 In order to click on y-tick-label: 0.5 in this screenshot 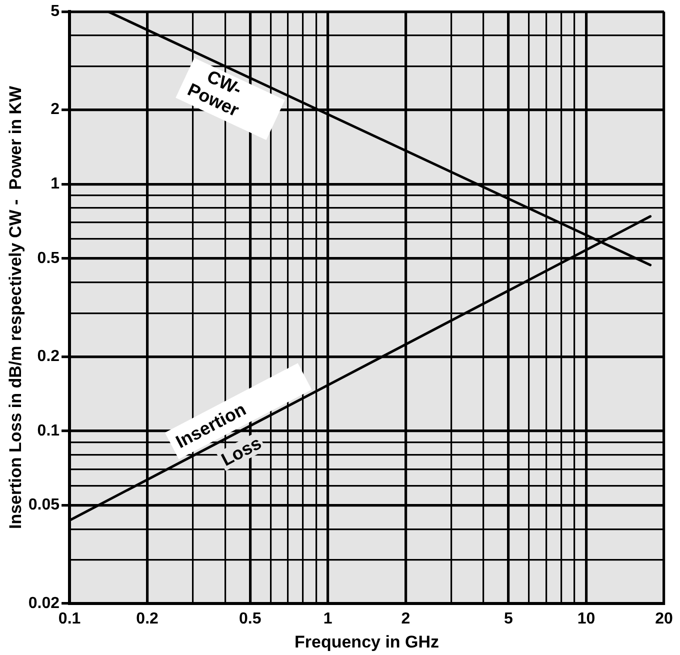, I will do `click(48, 258)`.